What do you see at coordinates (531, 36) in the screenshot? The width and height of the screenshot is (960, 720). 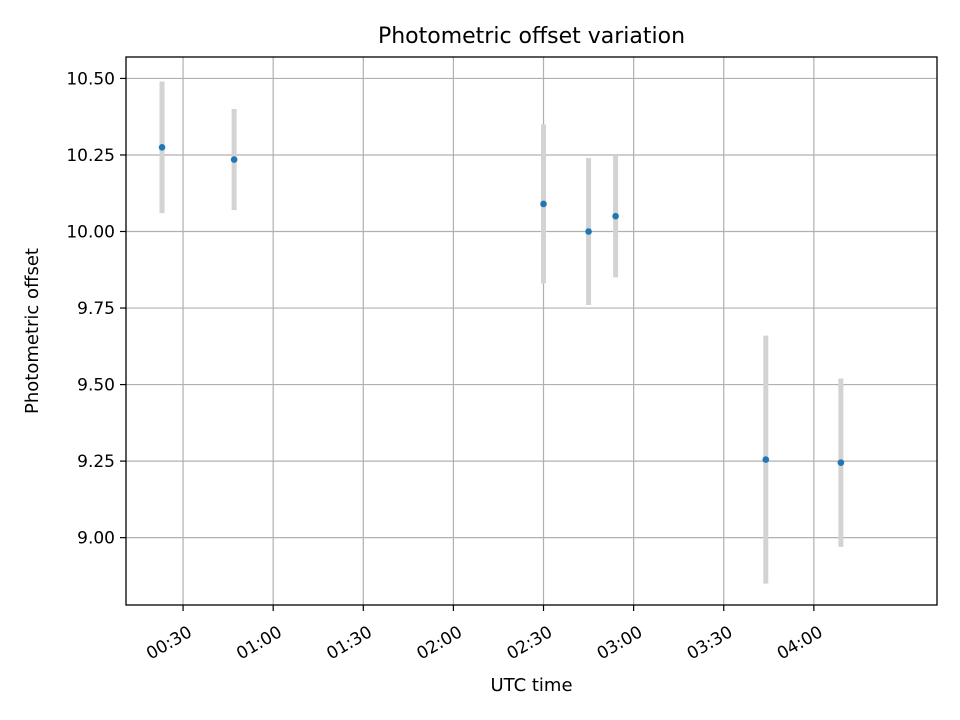 I see `chart-title: Photometric offset variation` at bounding box center [531, 36].